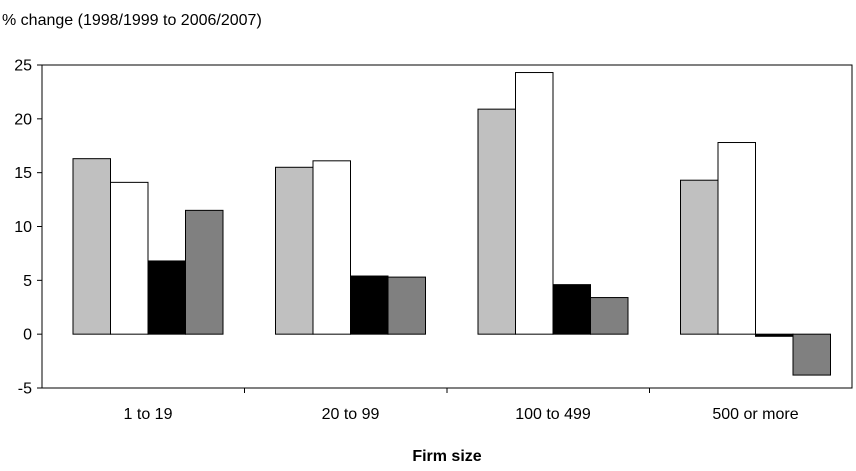 The image size is (856, 471). I want to click on y-tick-label: 15, so click(23, 173).